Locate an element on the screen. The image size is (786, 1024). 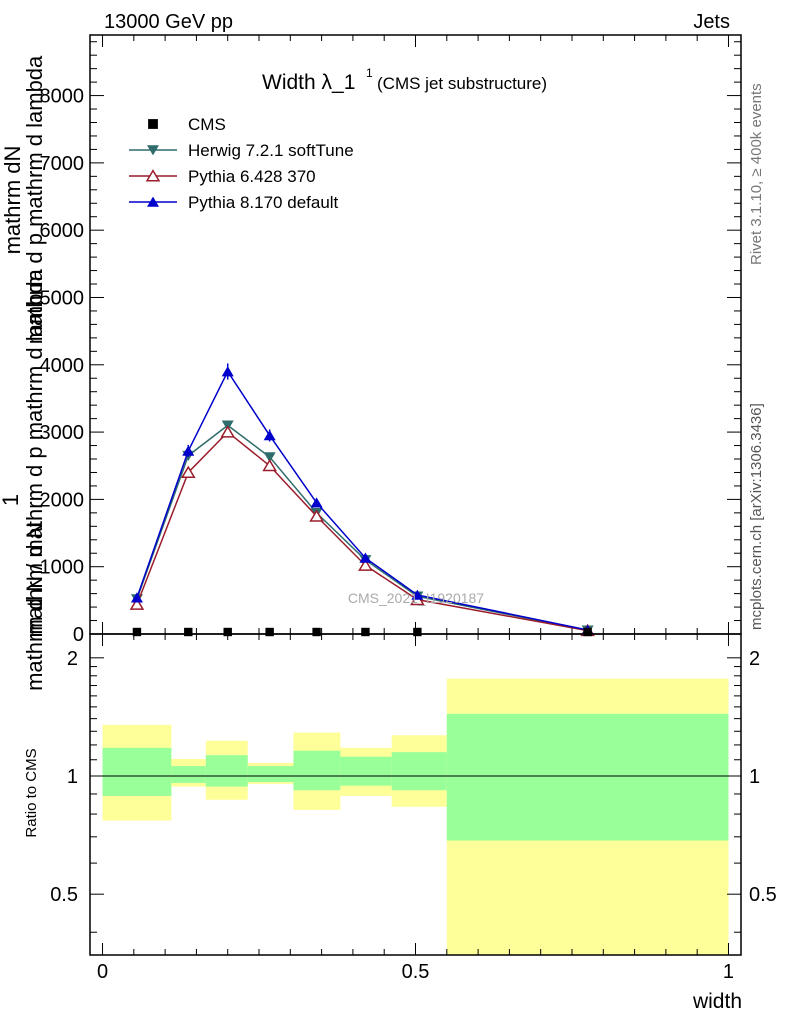
analysis-watermark: CMS_2021_I1920187 is located at coordinates (416, 598).